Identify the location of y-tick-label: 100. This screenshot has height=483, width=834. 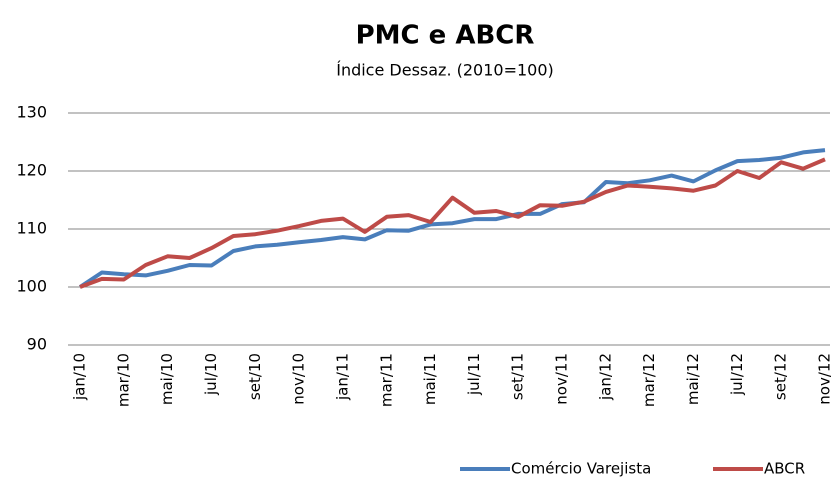
(31, 286).